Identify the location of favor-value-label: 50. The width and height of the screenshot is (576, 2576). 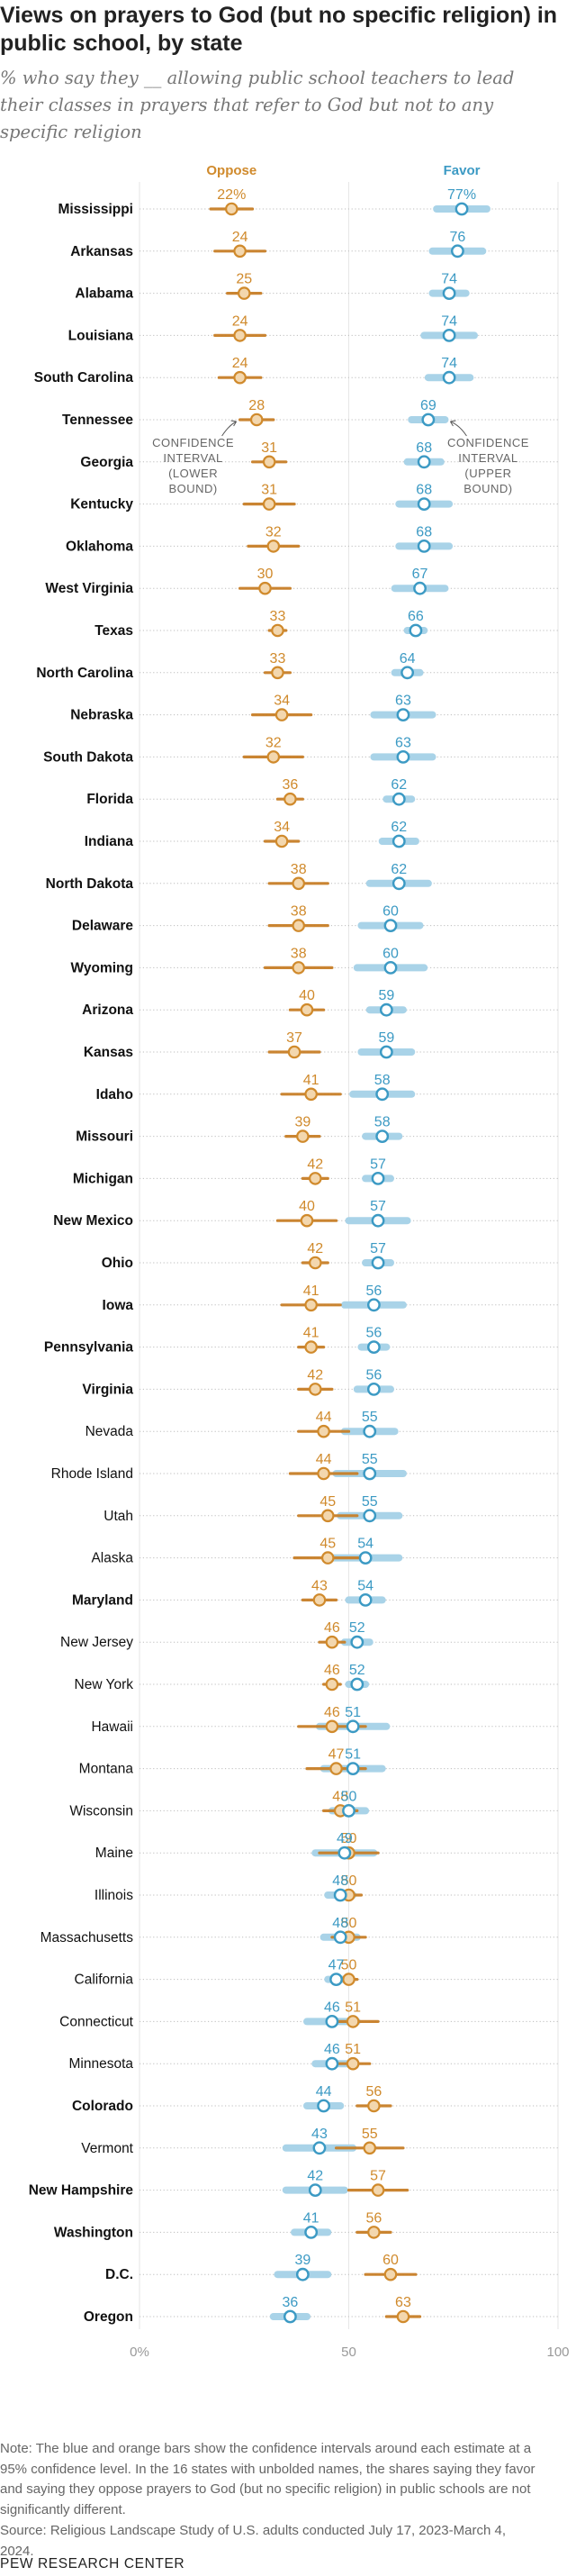
(349, 1797).